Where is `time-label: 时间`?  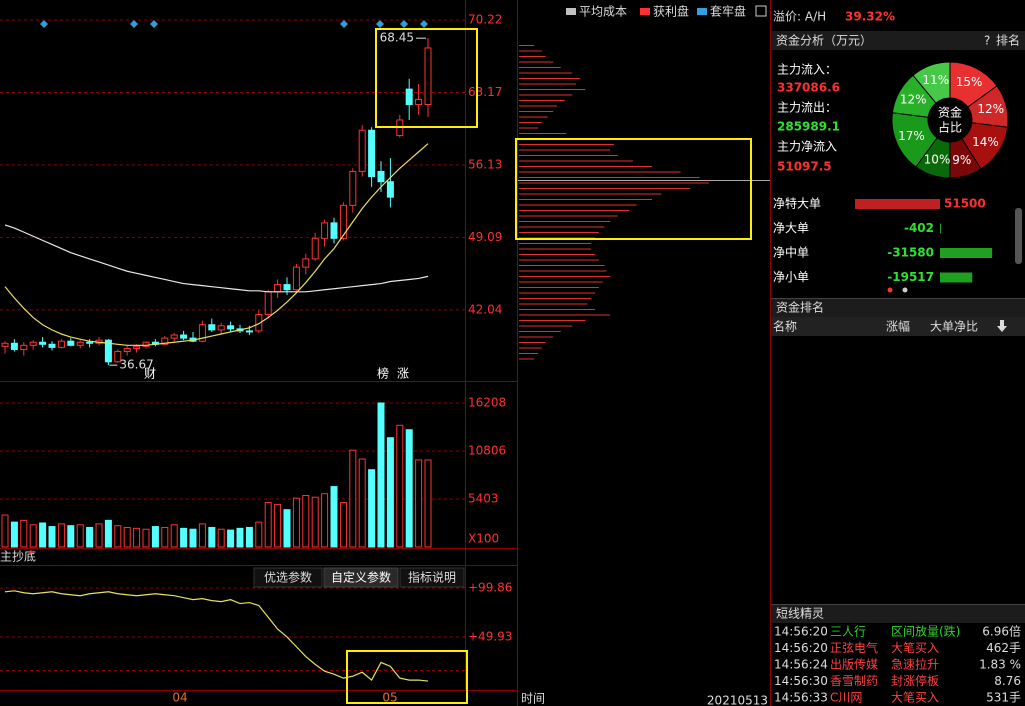 time-label: 时间 is located at coordinates (533, 699).